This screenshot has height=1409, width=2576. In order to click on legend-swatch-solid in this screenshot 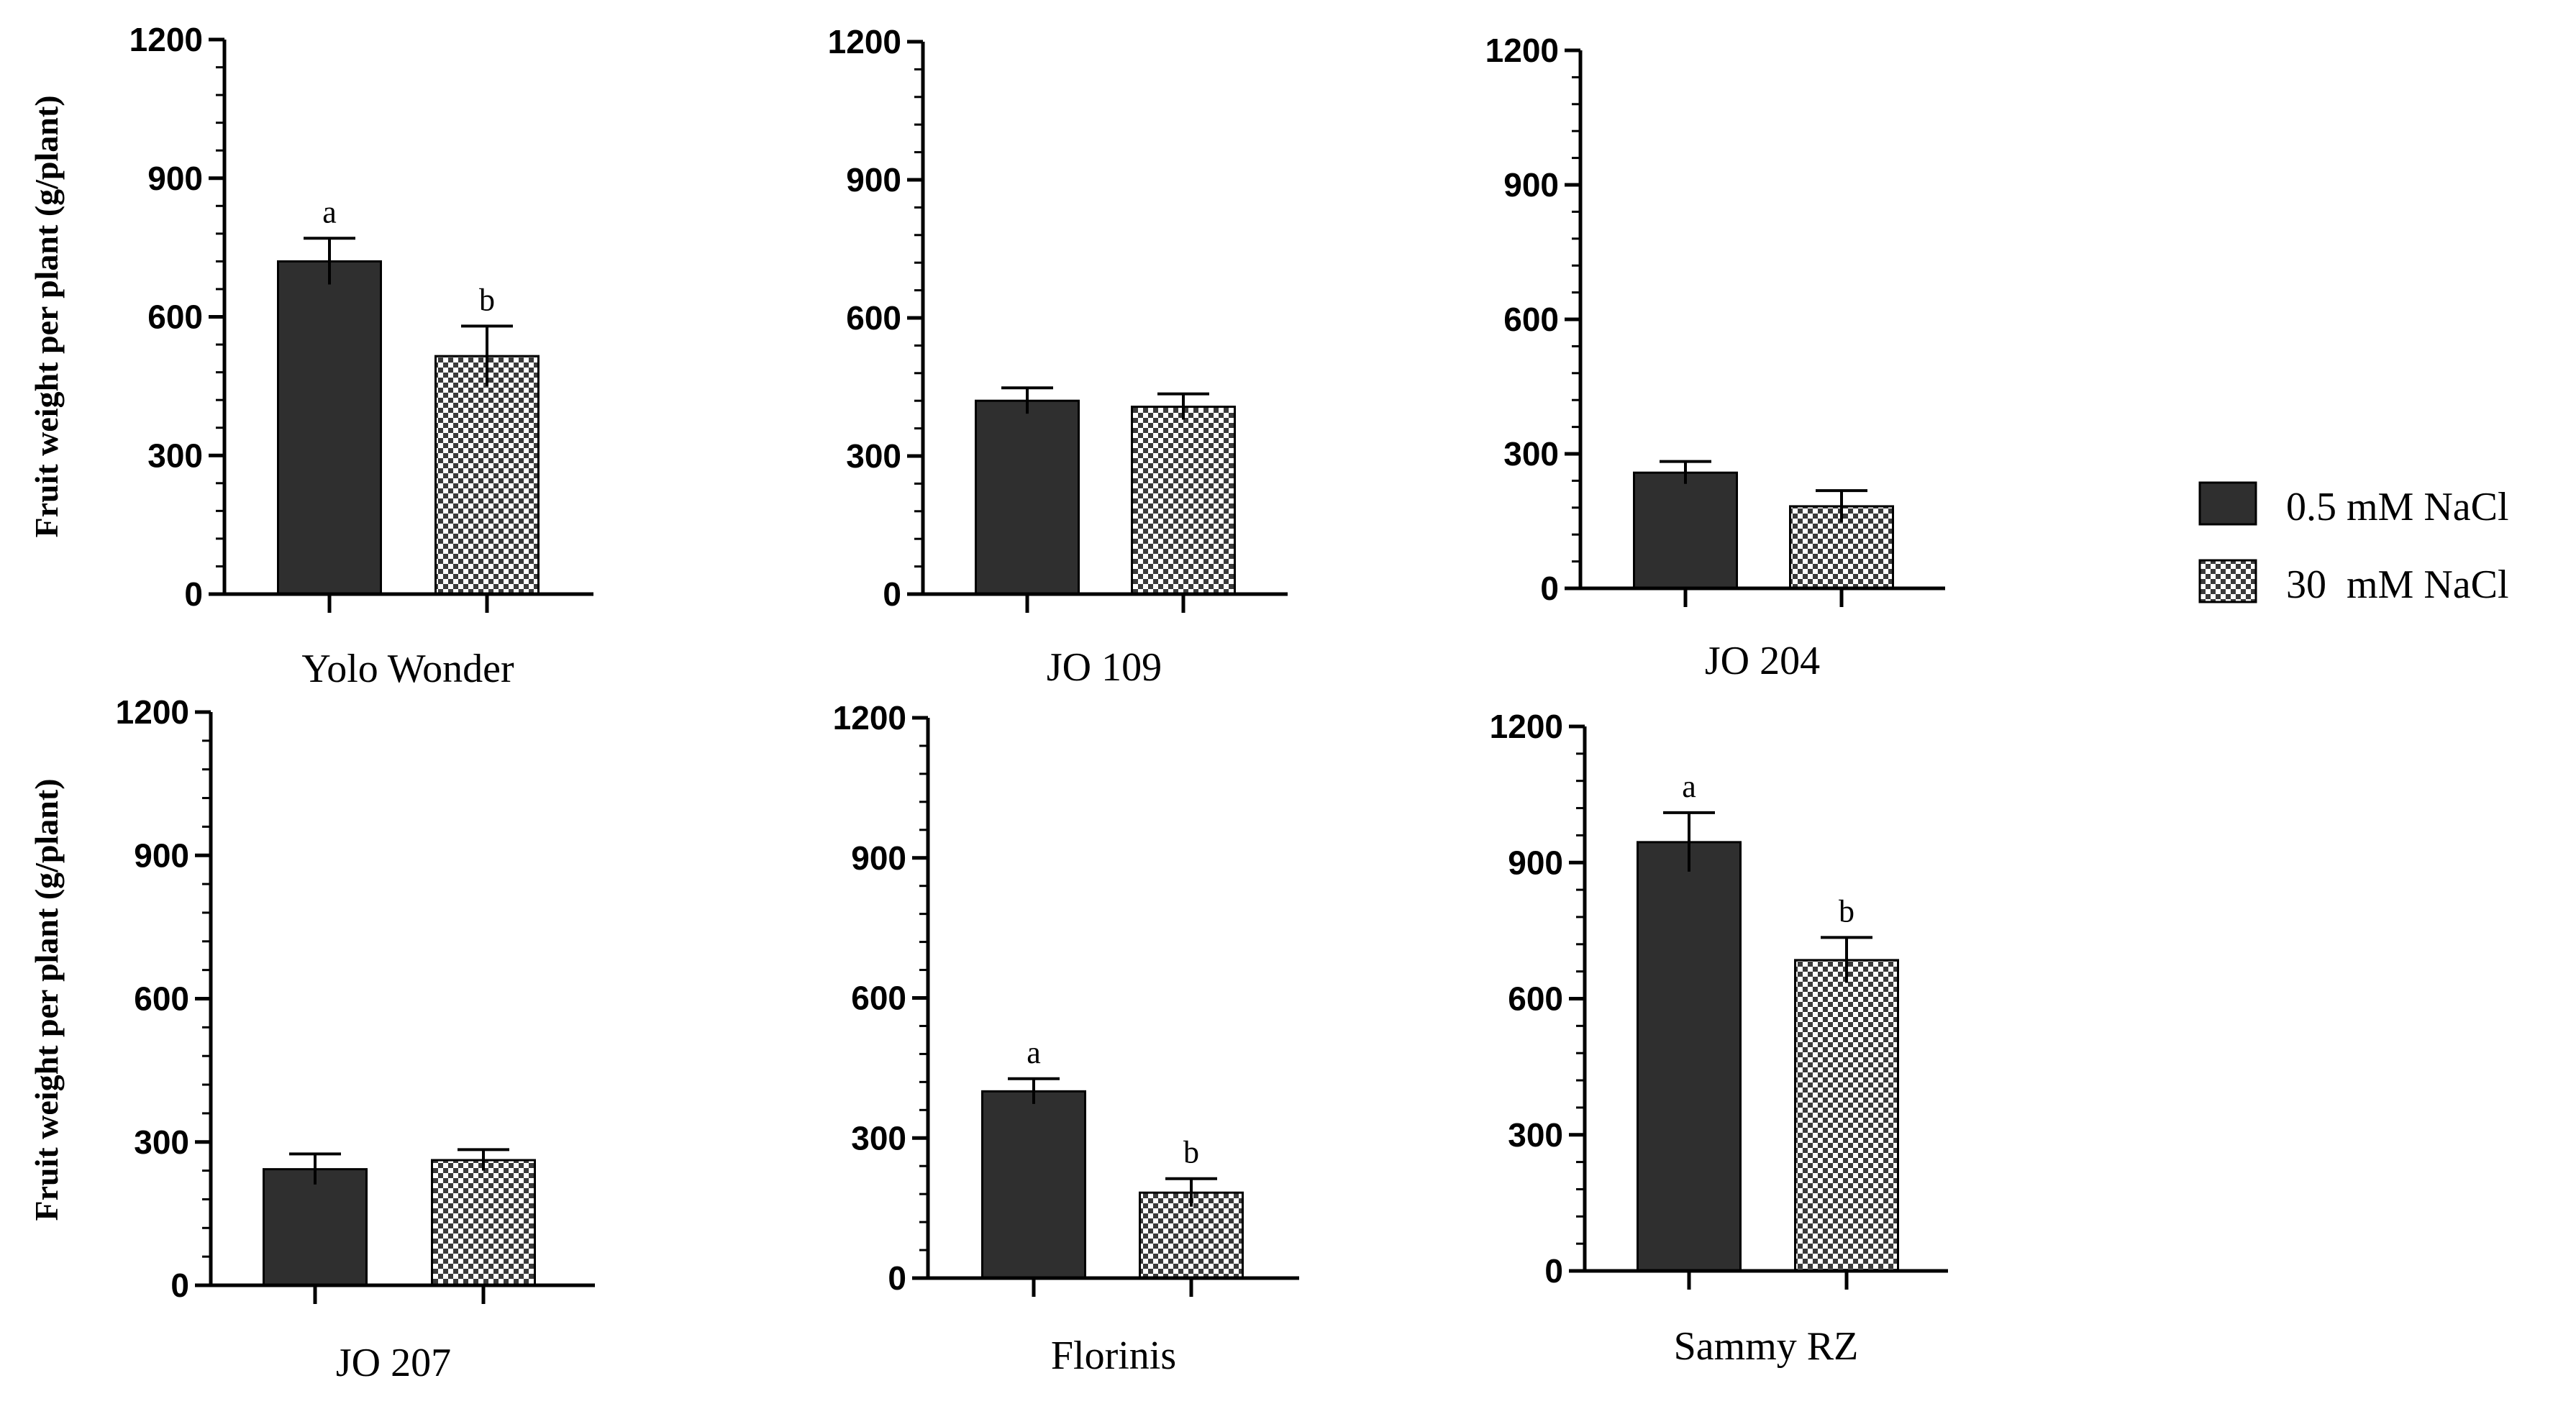, I will do `click(2227, 503)`.